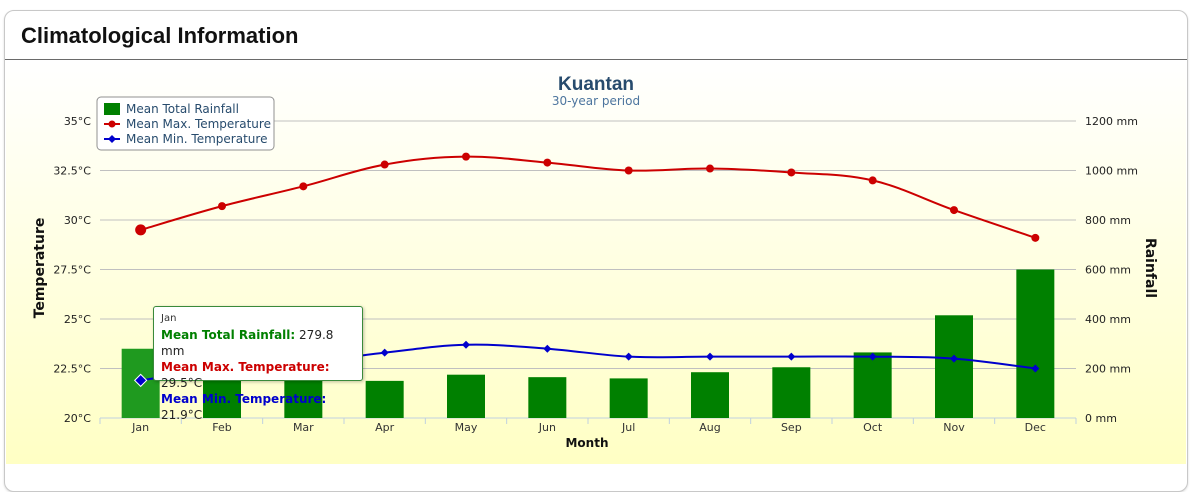  I want to click on right-tick-label: 800 mm, so click(1108, 220).